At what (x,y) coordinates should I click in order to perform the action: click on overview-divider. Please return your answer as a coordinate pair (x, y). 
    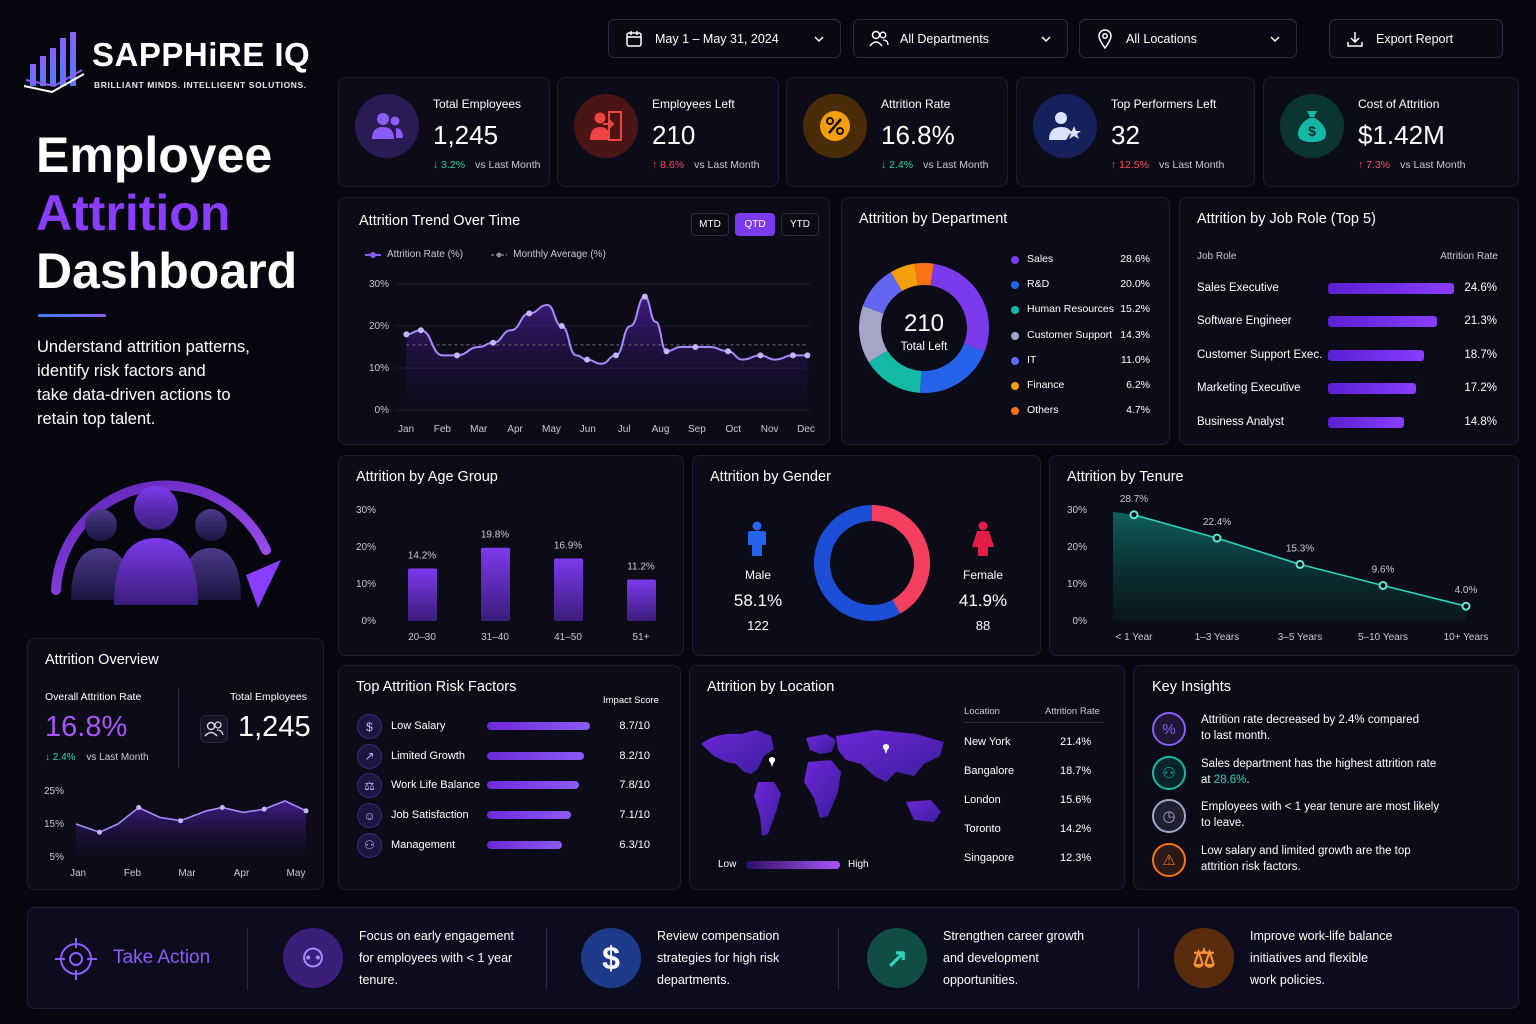
    Looking at the image, I should click on (178, 728).